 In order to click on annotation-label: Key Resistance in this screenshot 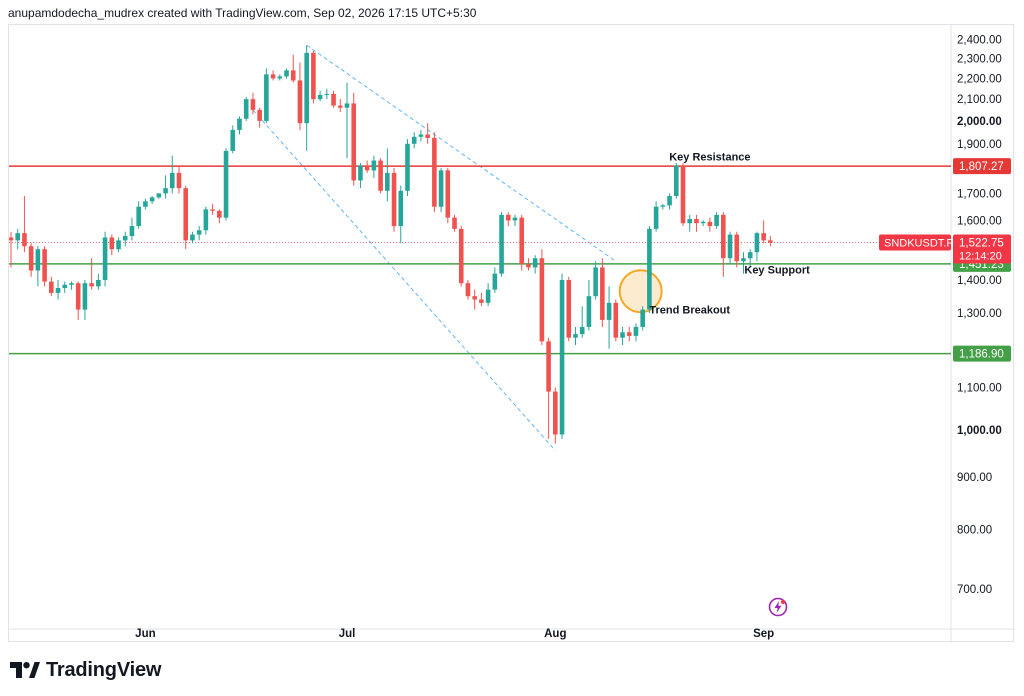, I will do `click(709, 158)`.